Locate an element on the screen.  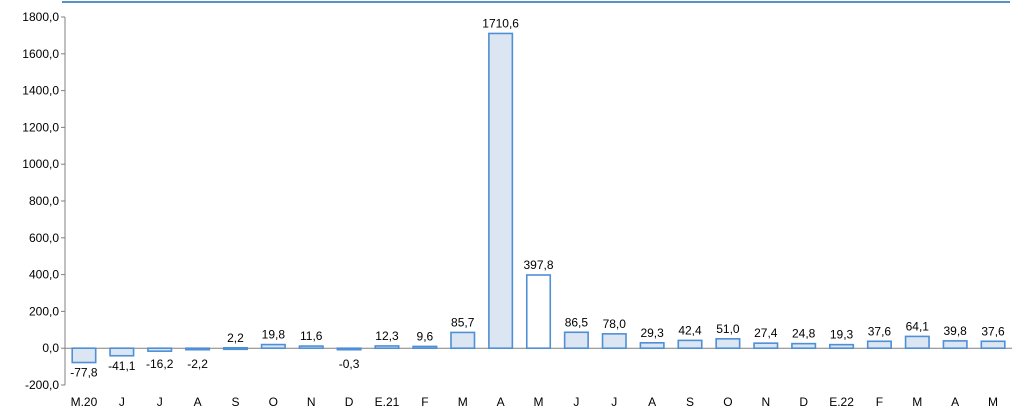
x-category-label: M.20 is located at coordinates (84, 402).